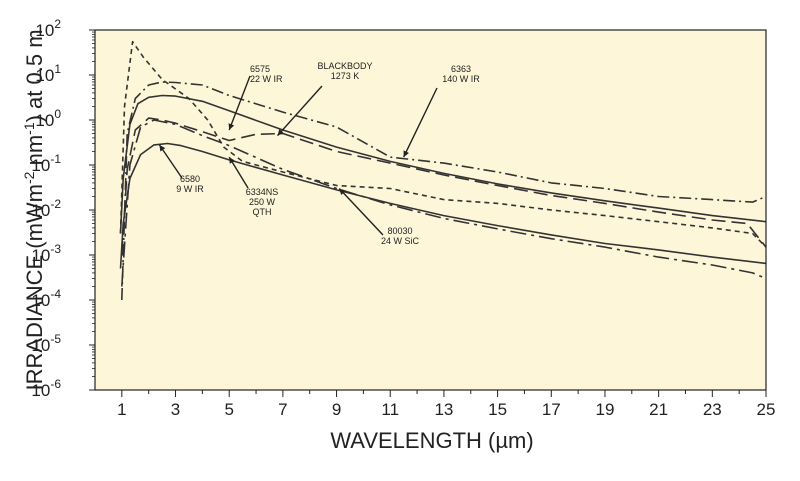  I want to click on y-tick-label: 10⁻⁴, so click(46, 298).